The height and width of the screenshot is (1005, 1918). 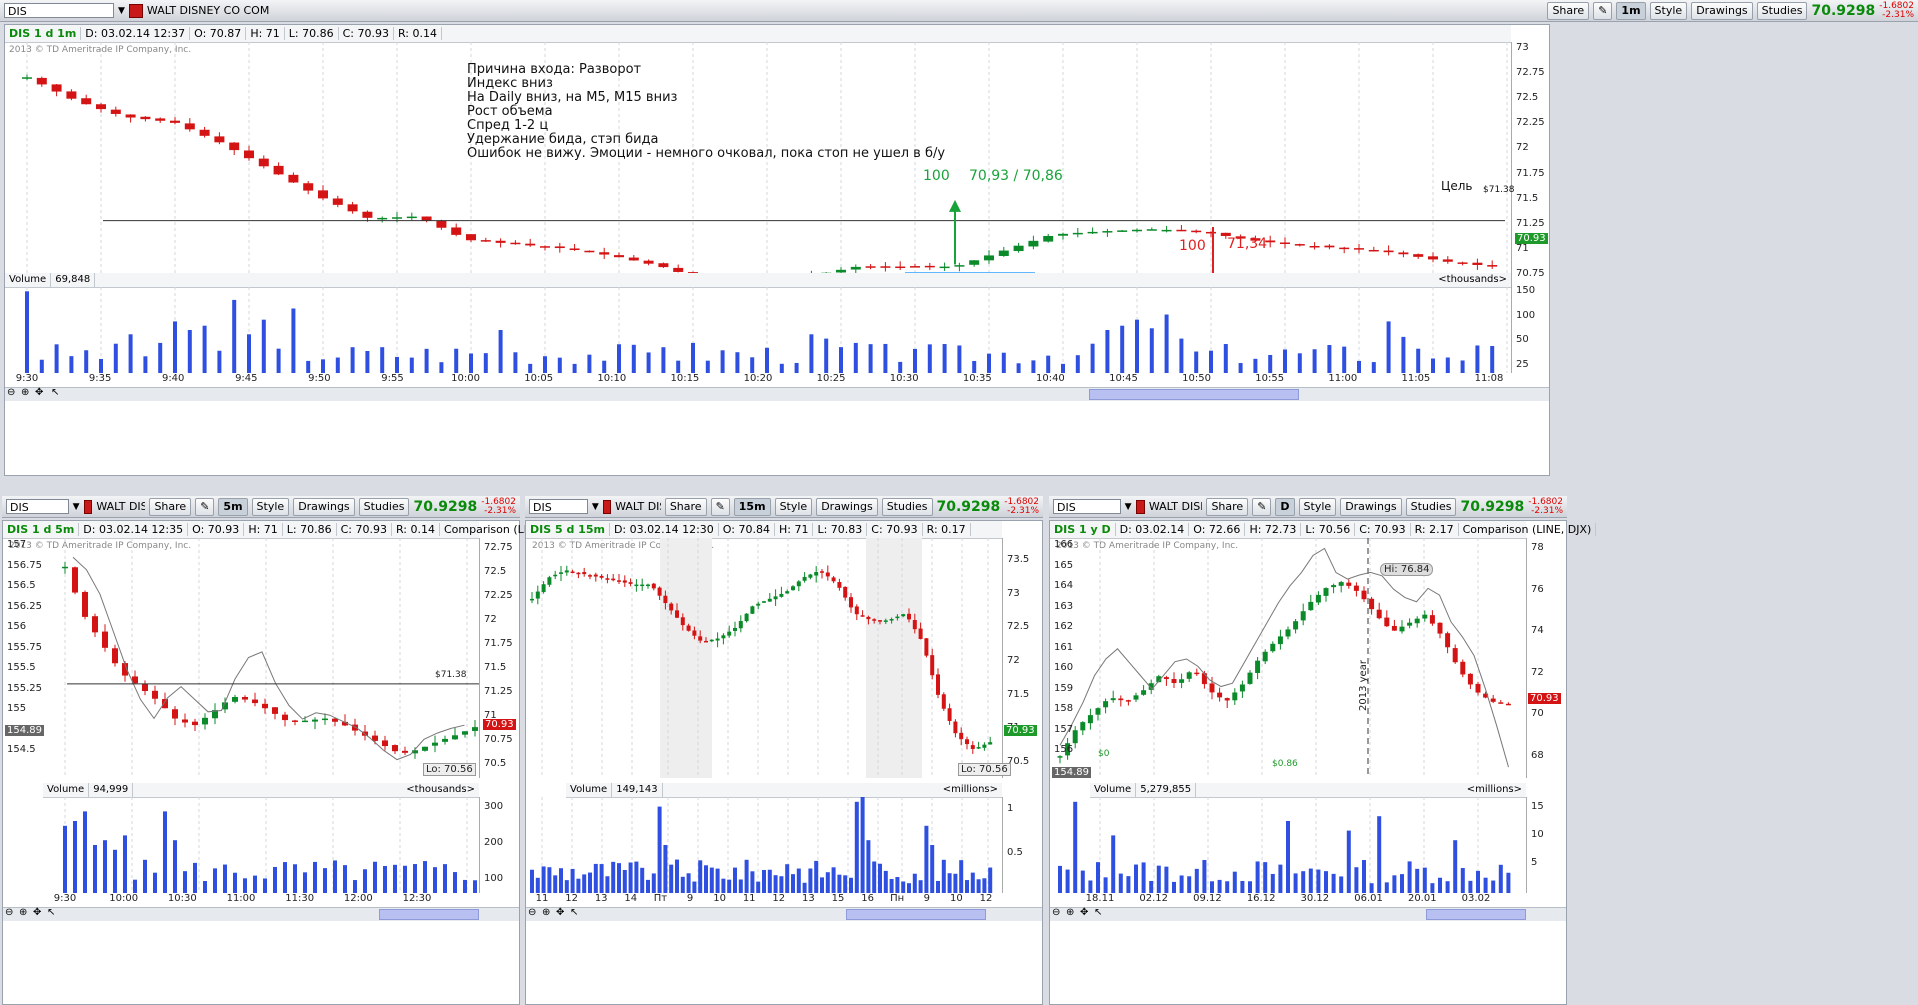 I want to click on interval-button: 1m, so click(x=1631, y=10).